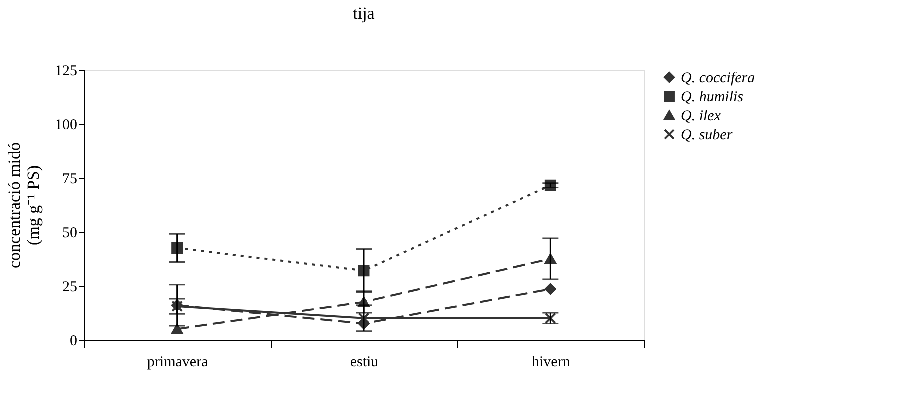 The height and width of the screenshot is (416, 921). Describe the element at coordinates (74, 342) in the screenshot. I see `y-tick-label: 0` at that location.